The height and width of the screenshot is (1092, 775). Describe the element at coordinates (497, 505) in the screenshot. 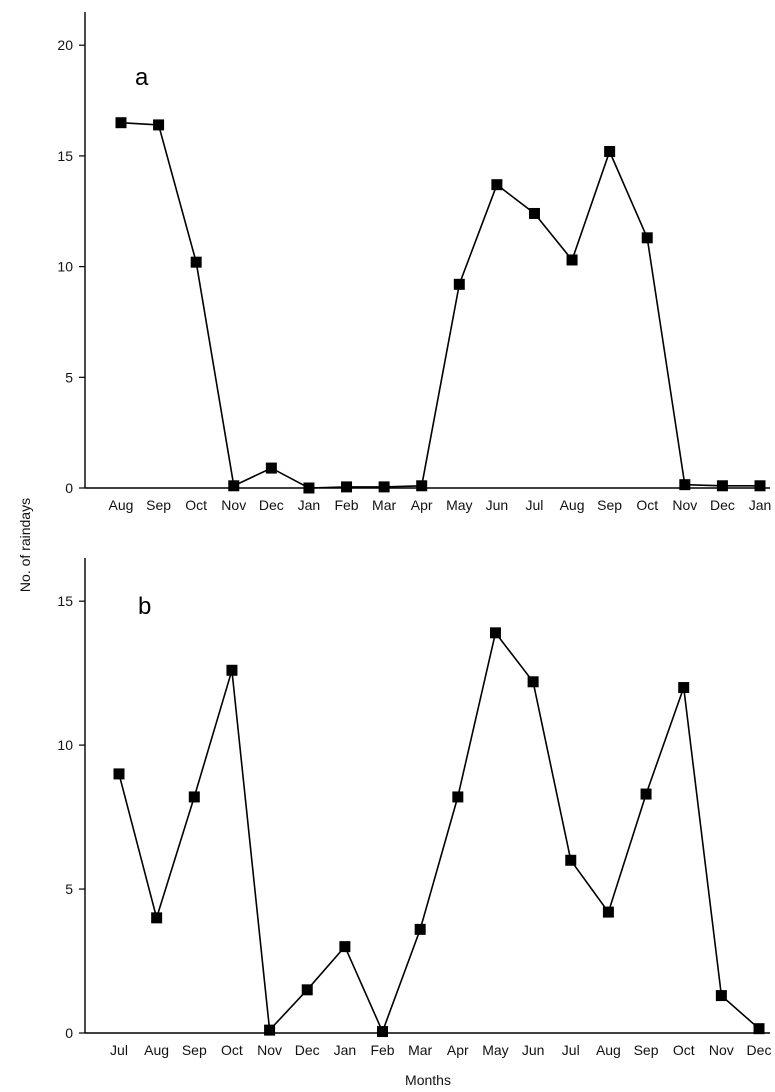

I see `panelA-xtick-label: Jun` at that location.